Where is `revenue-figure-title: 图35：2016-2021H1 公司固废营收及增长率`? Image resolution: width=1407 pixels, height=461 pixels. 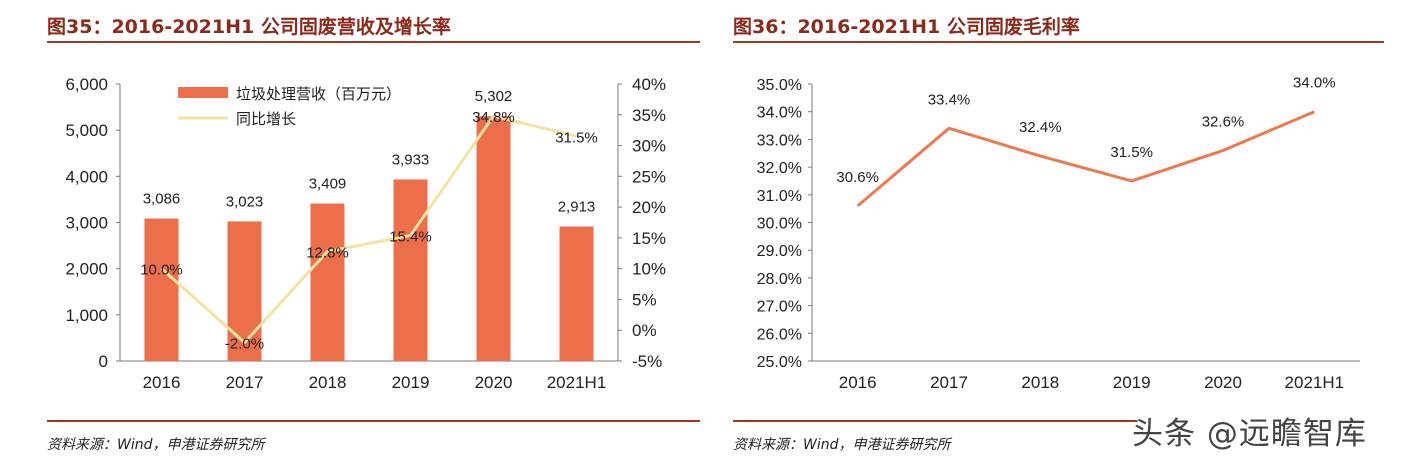
revenue-figure-title: 图35：2016-2021H1 公司固废营收及增长率 is located at coordinates (249, 27).